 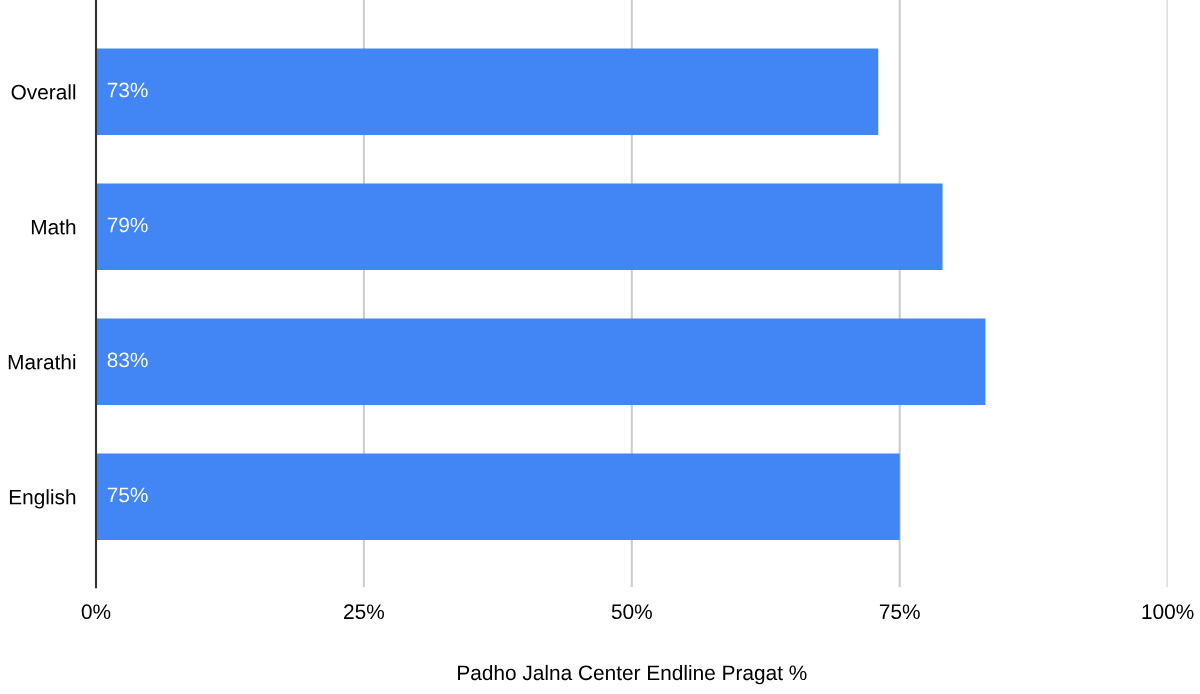 I want to click on y-tick-label: Overall, so click(x=43, y=92).